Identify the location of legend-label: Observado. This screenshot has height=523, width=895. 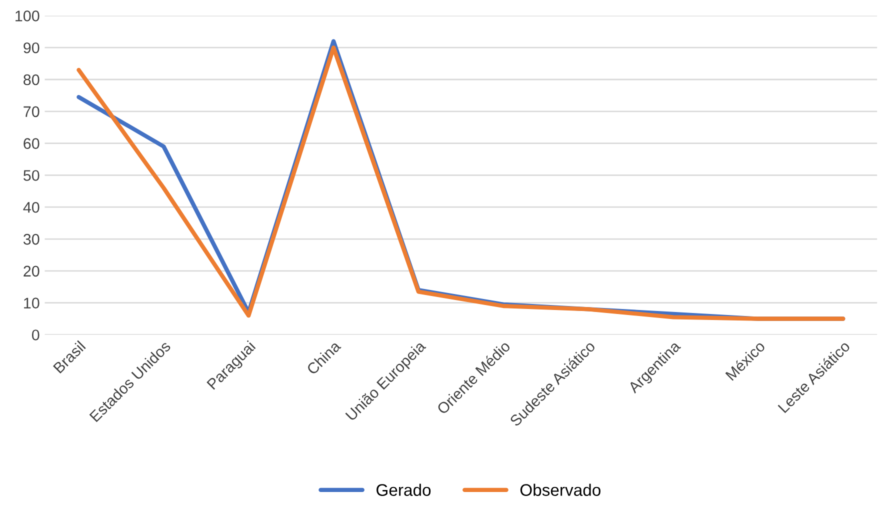
(560, 490).